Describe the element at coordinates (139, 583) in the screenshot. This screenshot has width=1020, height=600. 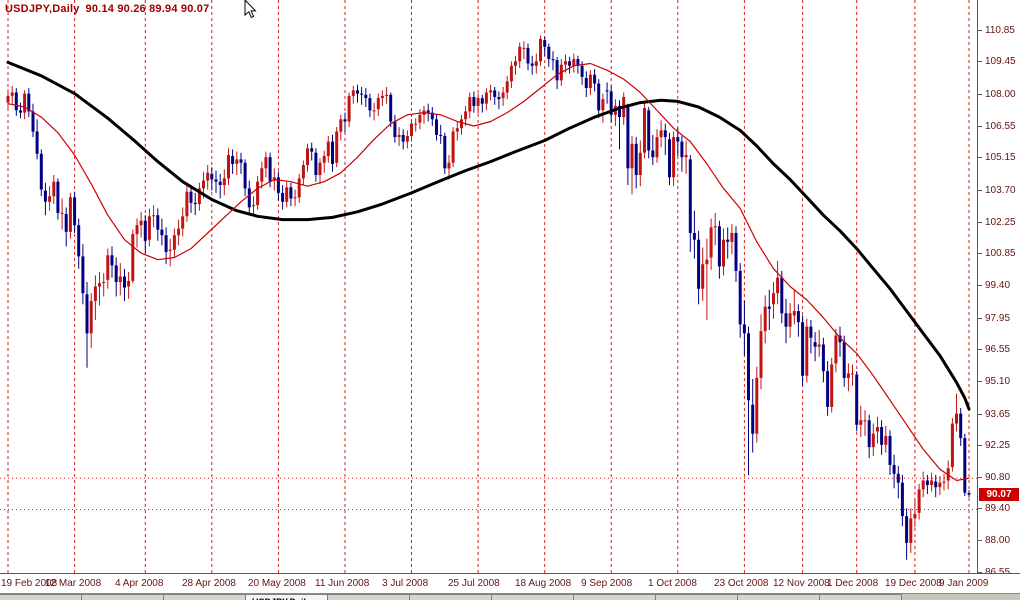
I see `date-label: 4 Apr 2008` at that location.